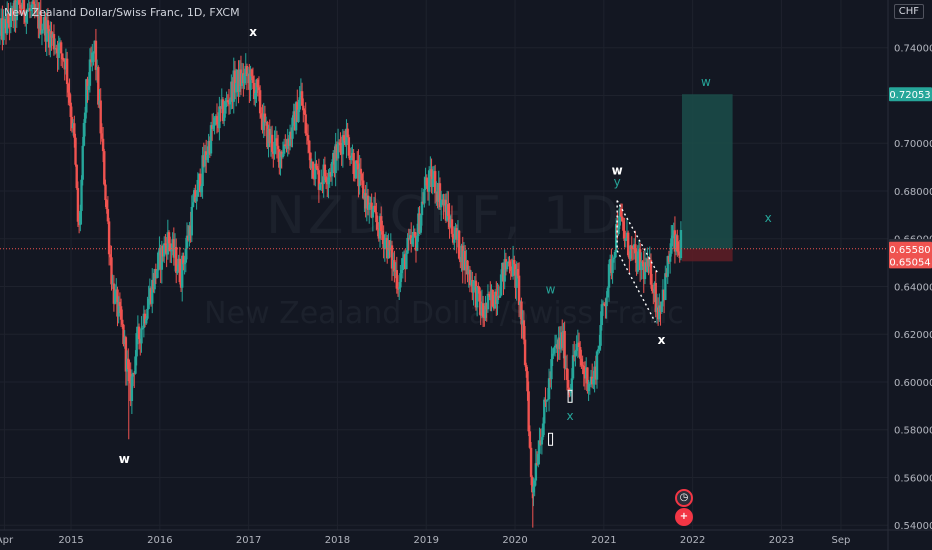 Image resolution: width=932 pixels, height=550 pixels. Describe the element at coordinates (910, 275) in the screenshot. I see `price-axis-panel` at that location.